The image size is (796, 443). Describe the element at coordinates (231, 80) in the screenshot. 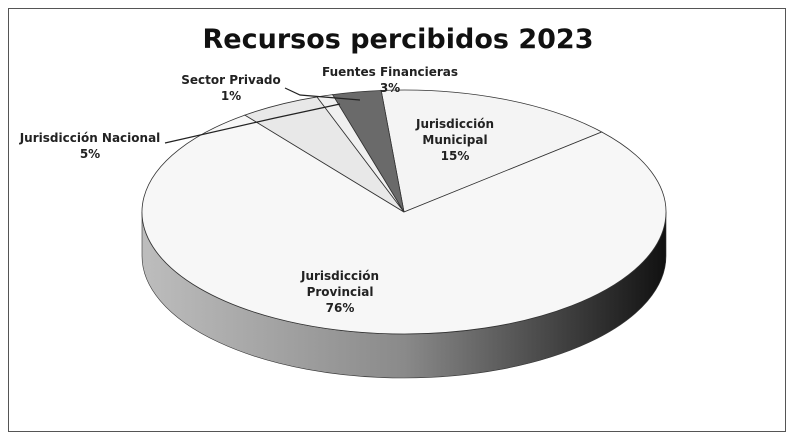

I see `category-label: Sector Privado` at that location.